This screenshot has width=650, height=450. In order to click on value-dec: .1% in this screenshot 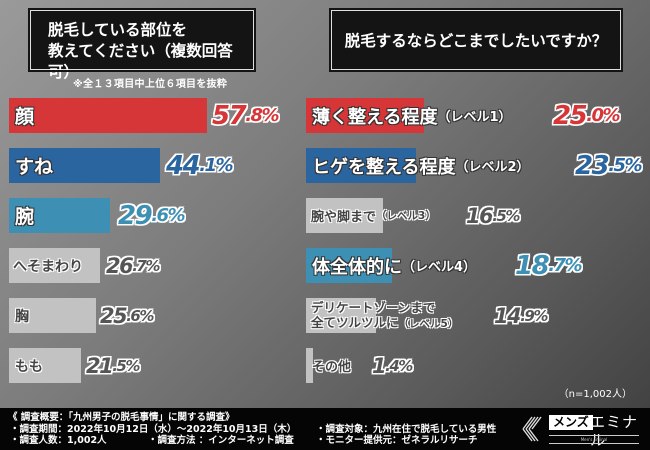, I will do `click(216, 165)`.